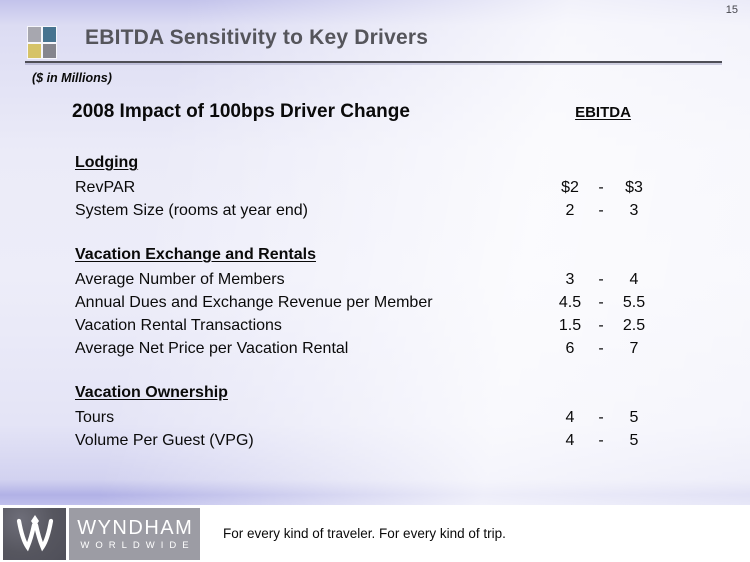 The height and width of the screenshot is (562, 750). What do you see at coordinates (570, 279) in the screenshot?
I see `row-value-low: 3` at bounding box center [570, 279].